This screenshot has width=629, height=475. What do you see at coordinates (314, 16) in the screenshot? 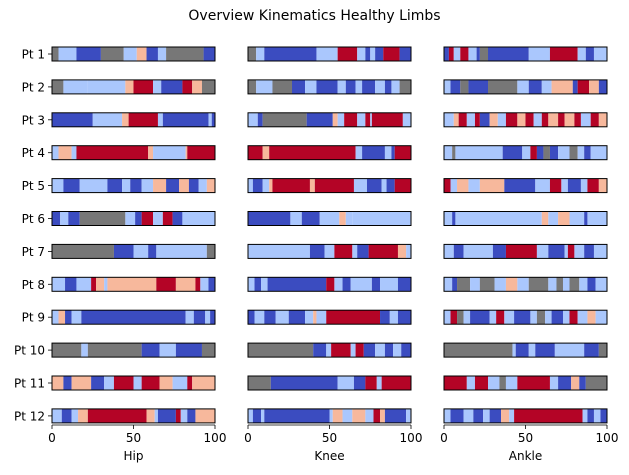
I see `figure-title: Overview Kinematics Healthy Limbs` at bounding box center [314, 16].